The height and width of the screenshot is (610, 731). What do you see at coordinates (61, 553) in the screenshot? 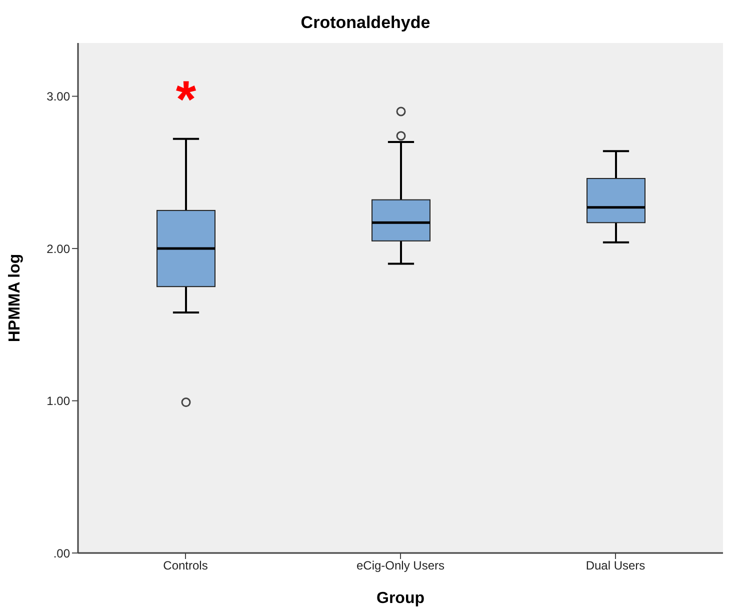
I see `y-tick-label: .00` at bounding box center [61, 553].